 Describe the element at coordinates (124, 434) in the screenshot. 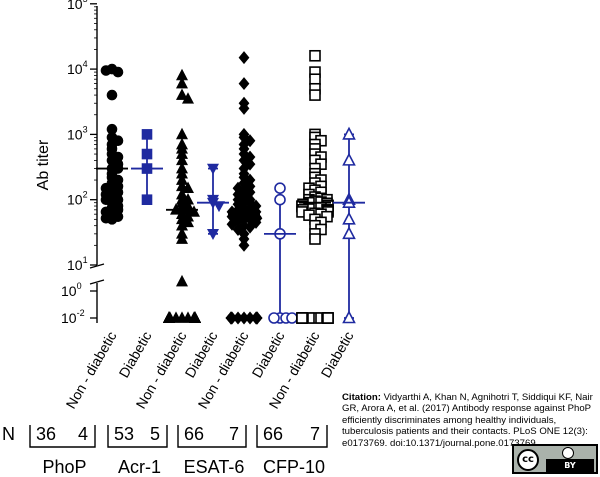

I see `n-value: 53` at that location.